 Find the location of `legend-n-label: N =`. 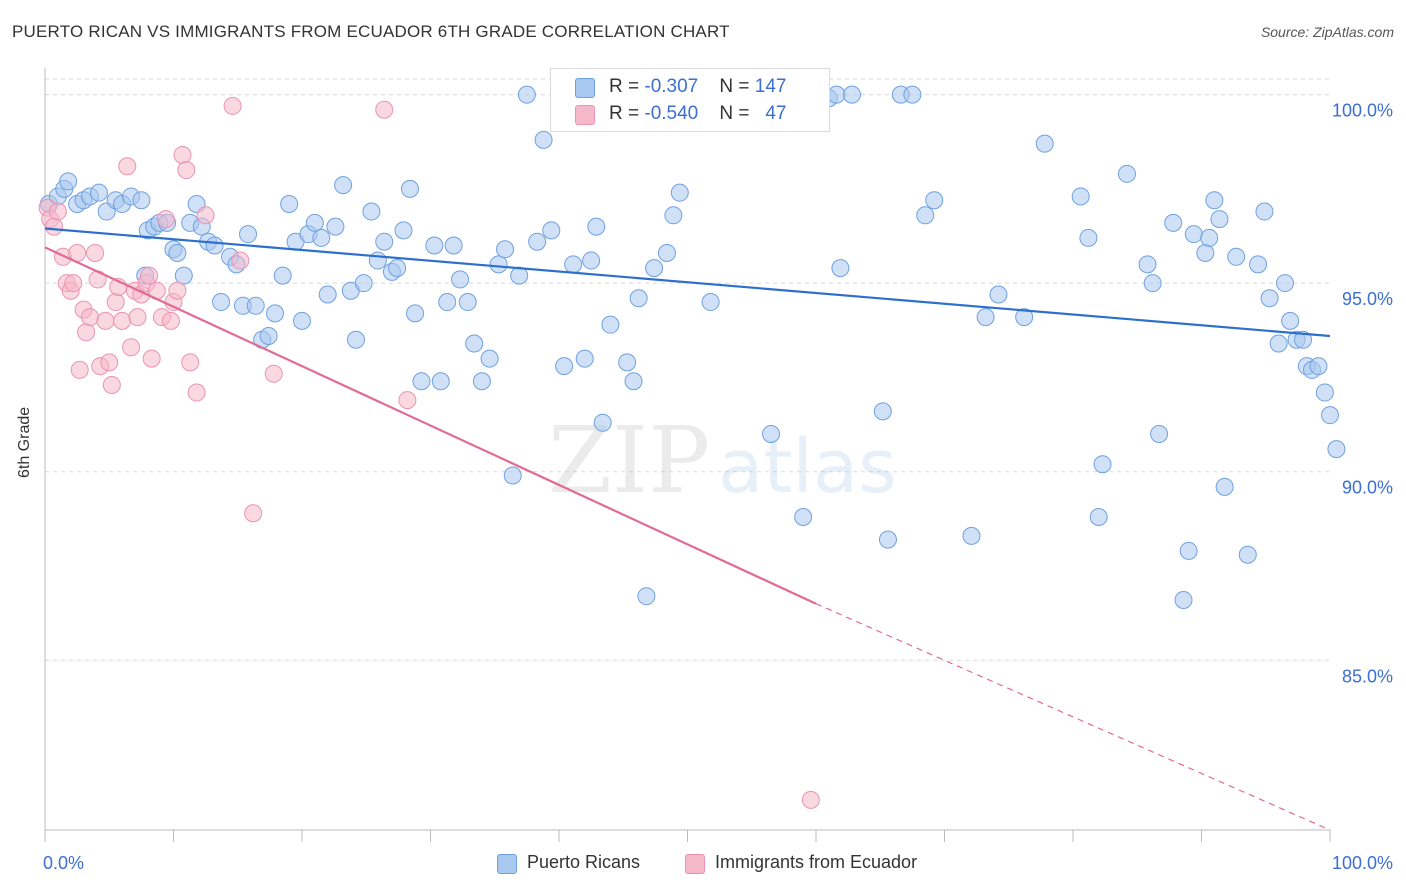

legend-n-label: N = is located at coordinates (737, 113).